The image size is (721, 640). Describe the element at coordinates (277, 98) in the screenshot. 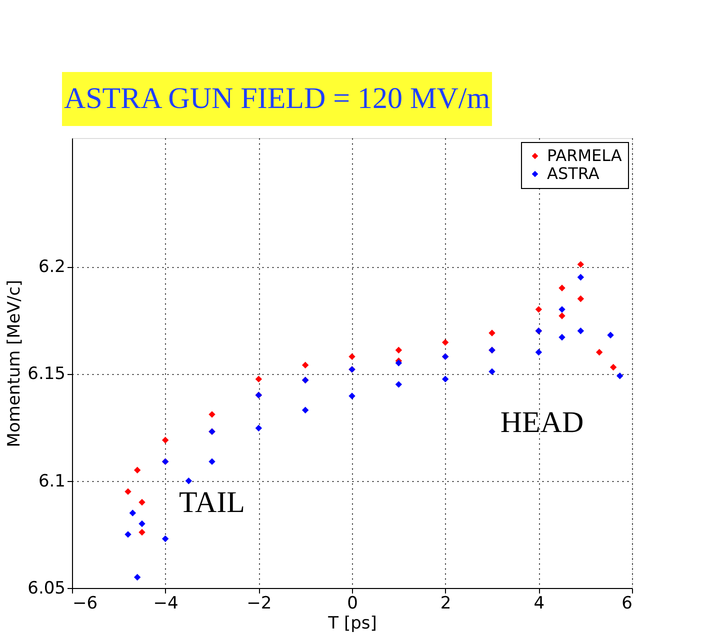

I see `chart-title: ASTRA GUN FIELD = 120 MV/m` at that location.